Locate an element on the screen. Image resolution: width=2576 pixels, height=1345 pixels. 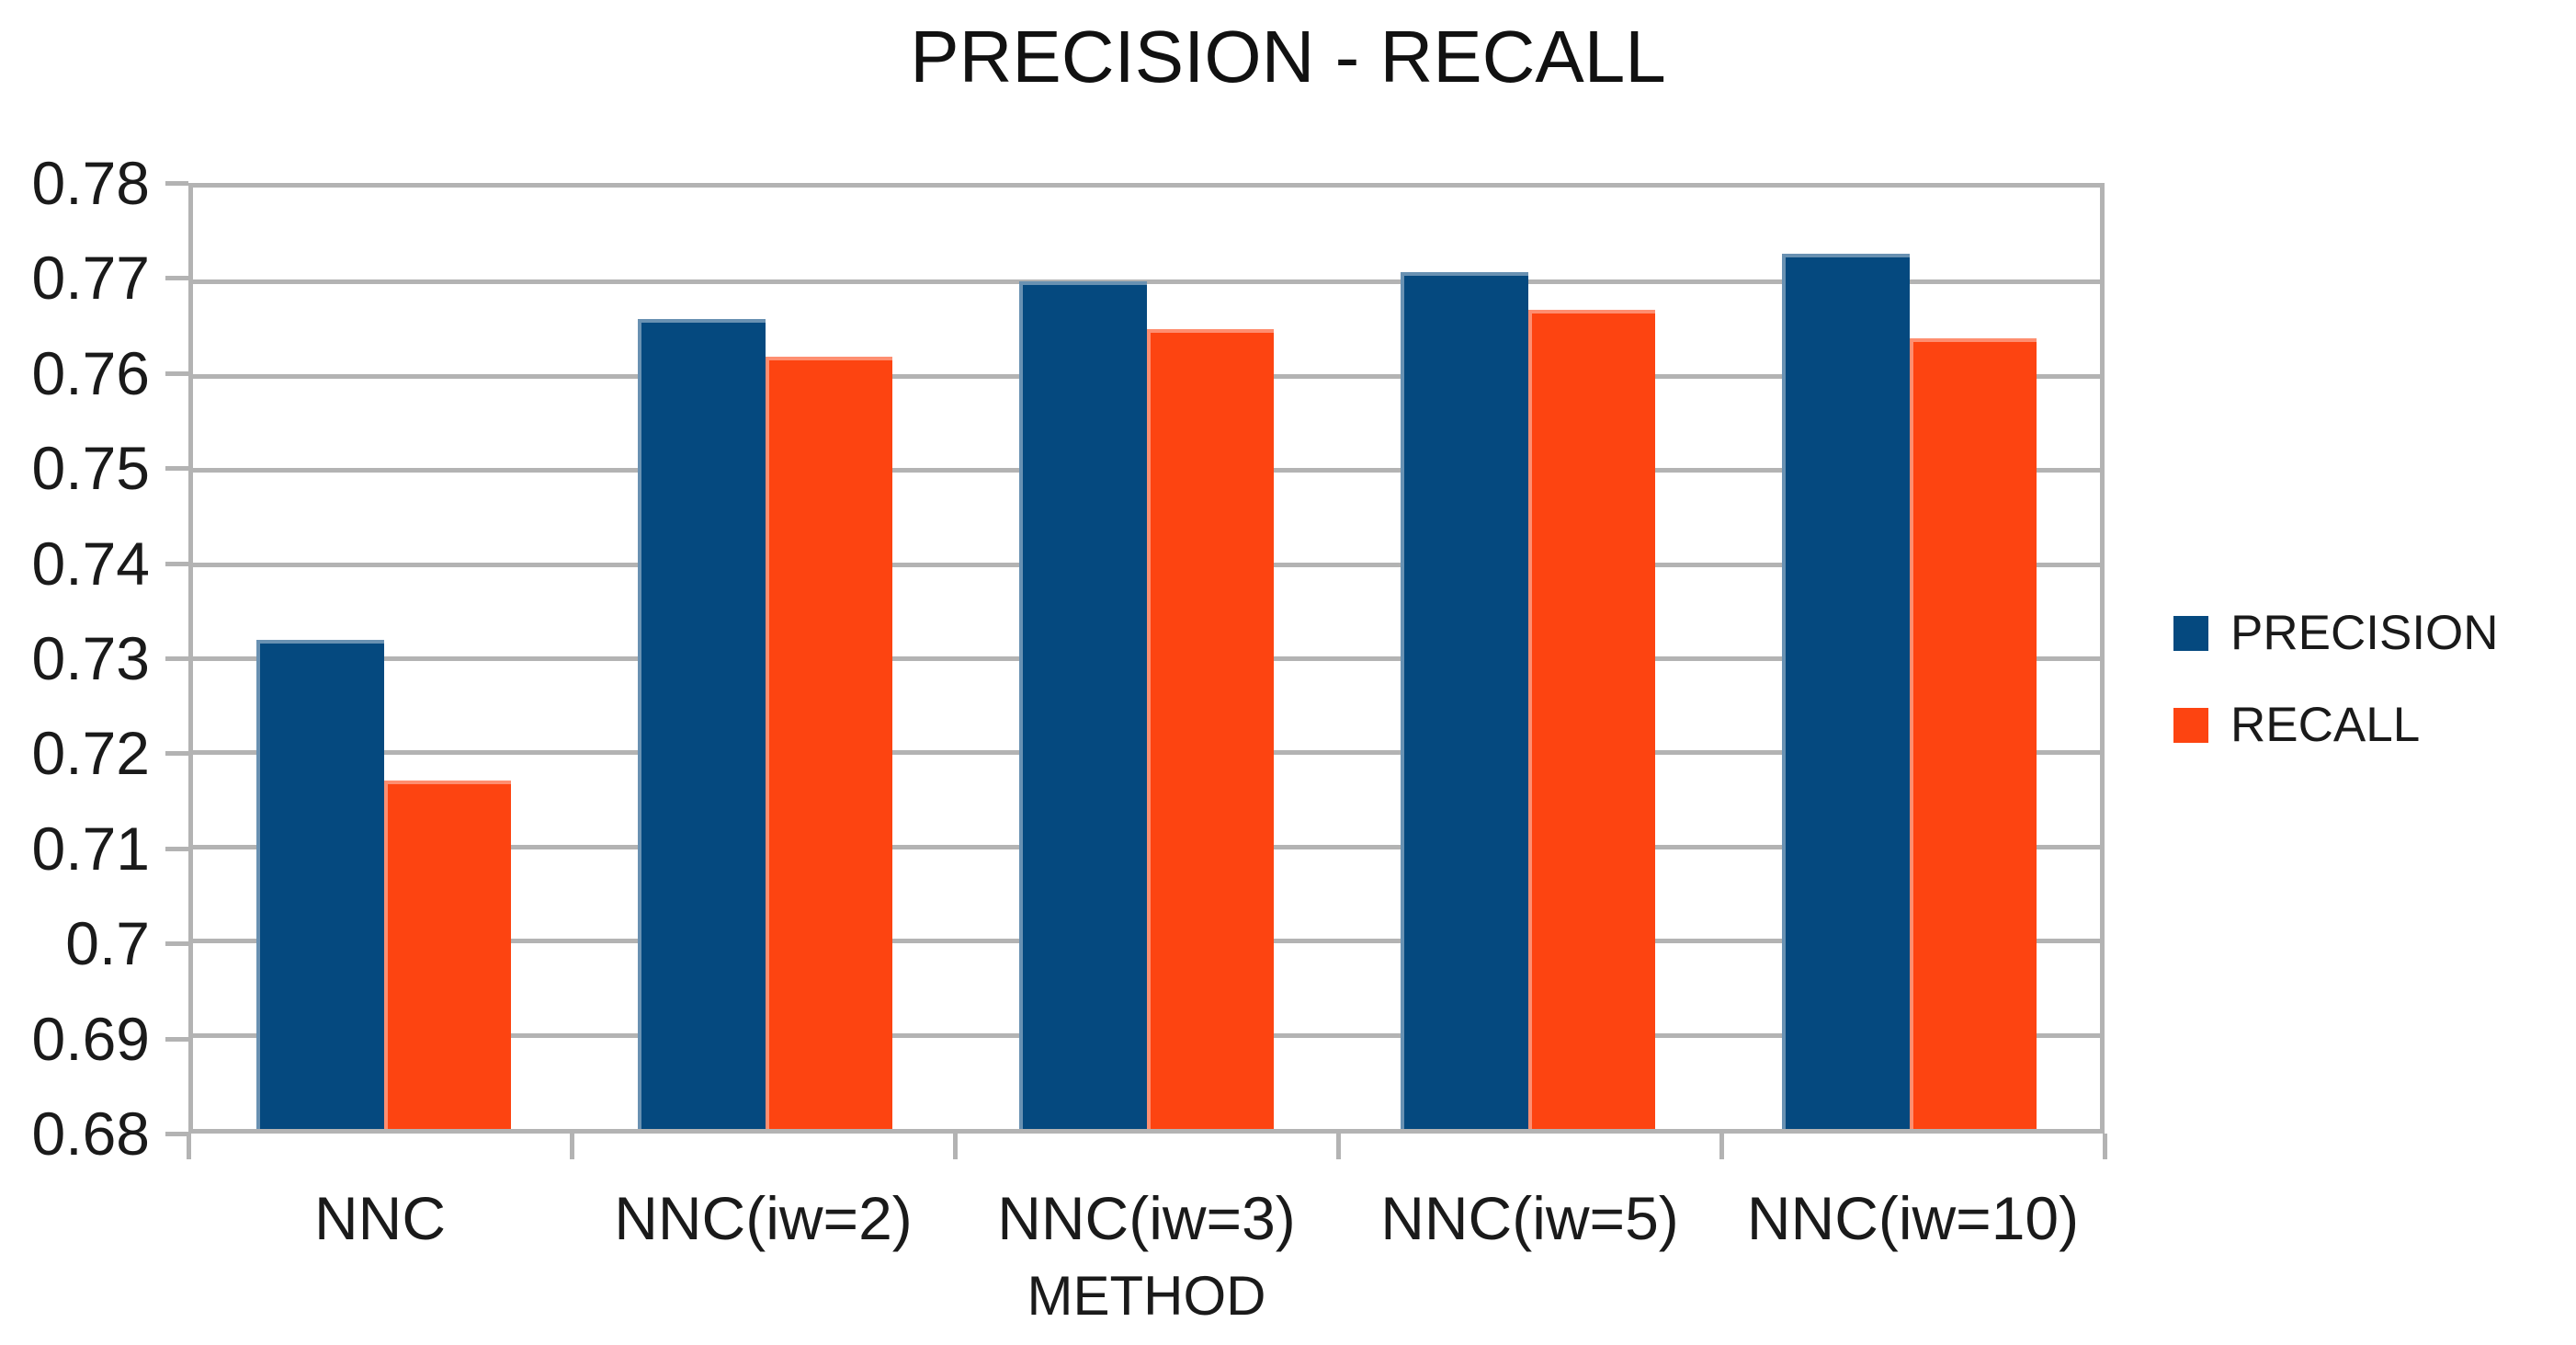
y-tick-label: 0.69 is located at coordinates (90, 1038).